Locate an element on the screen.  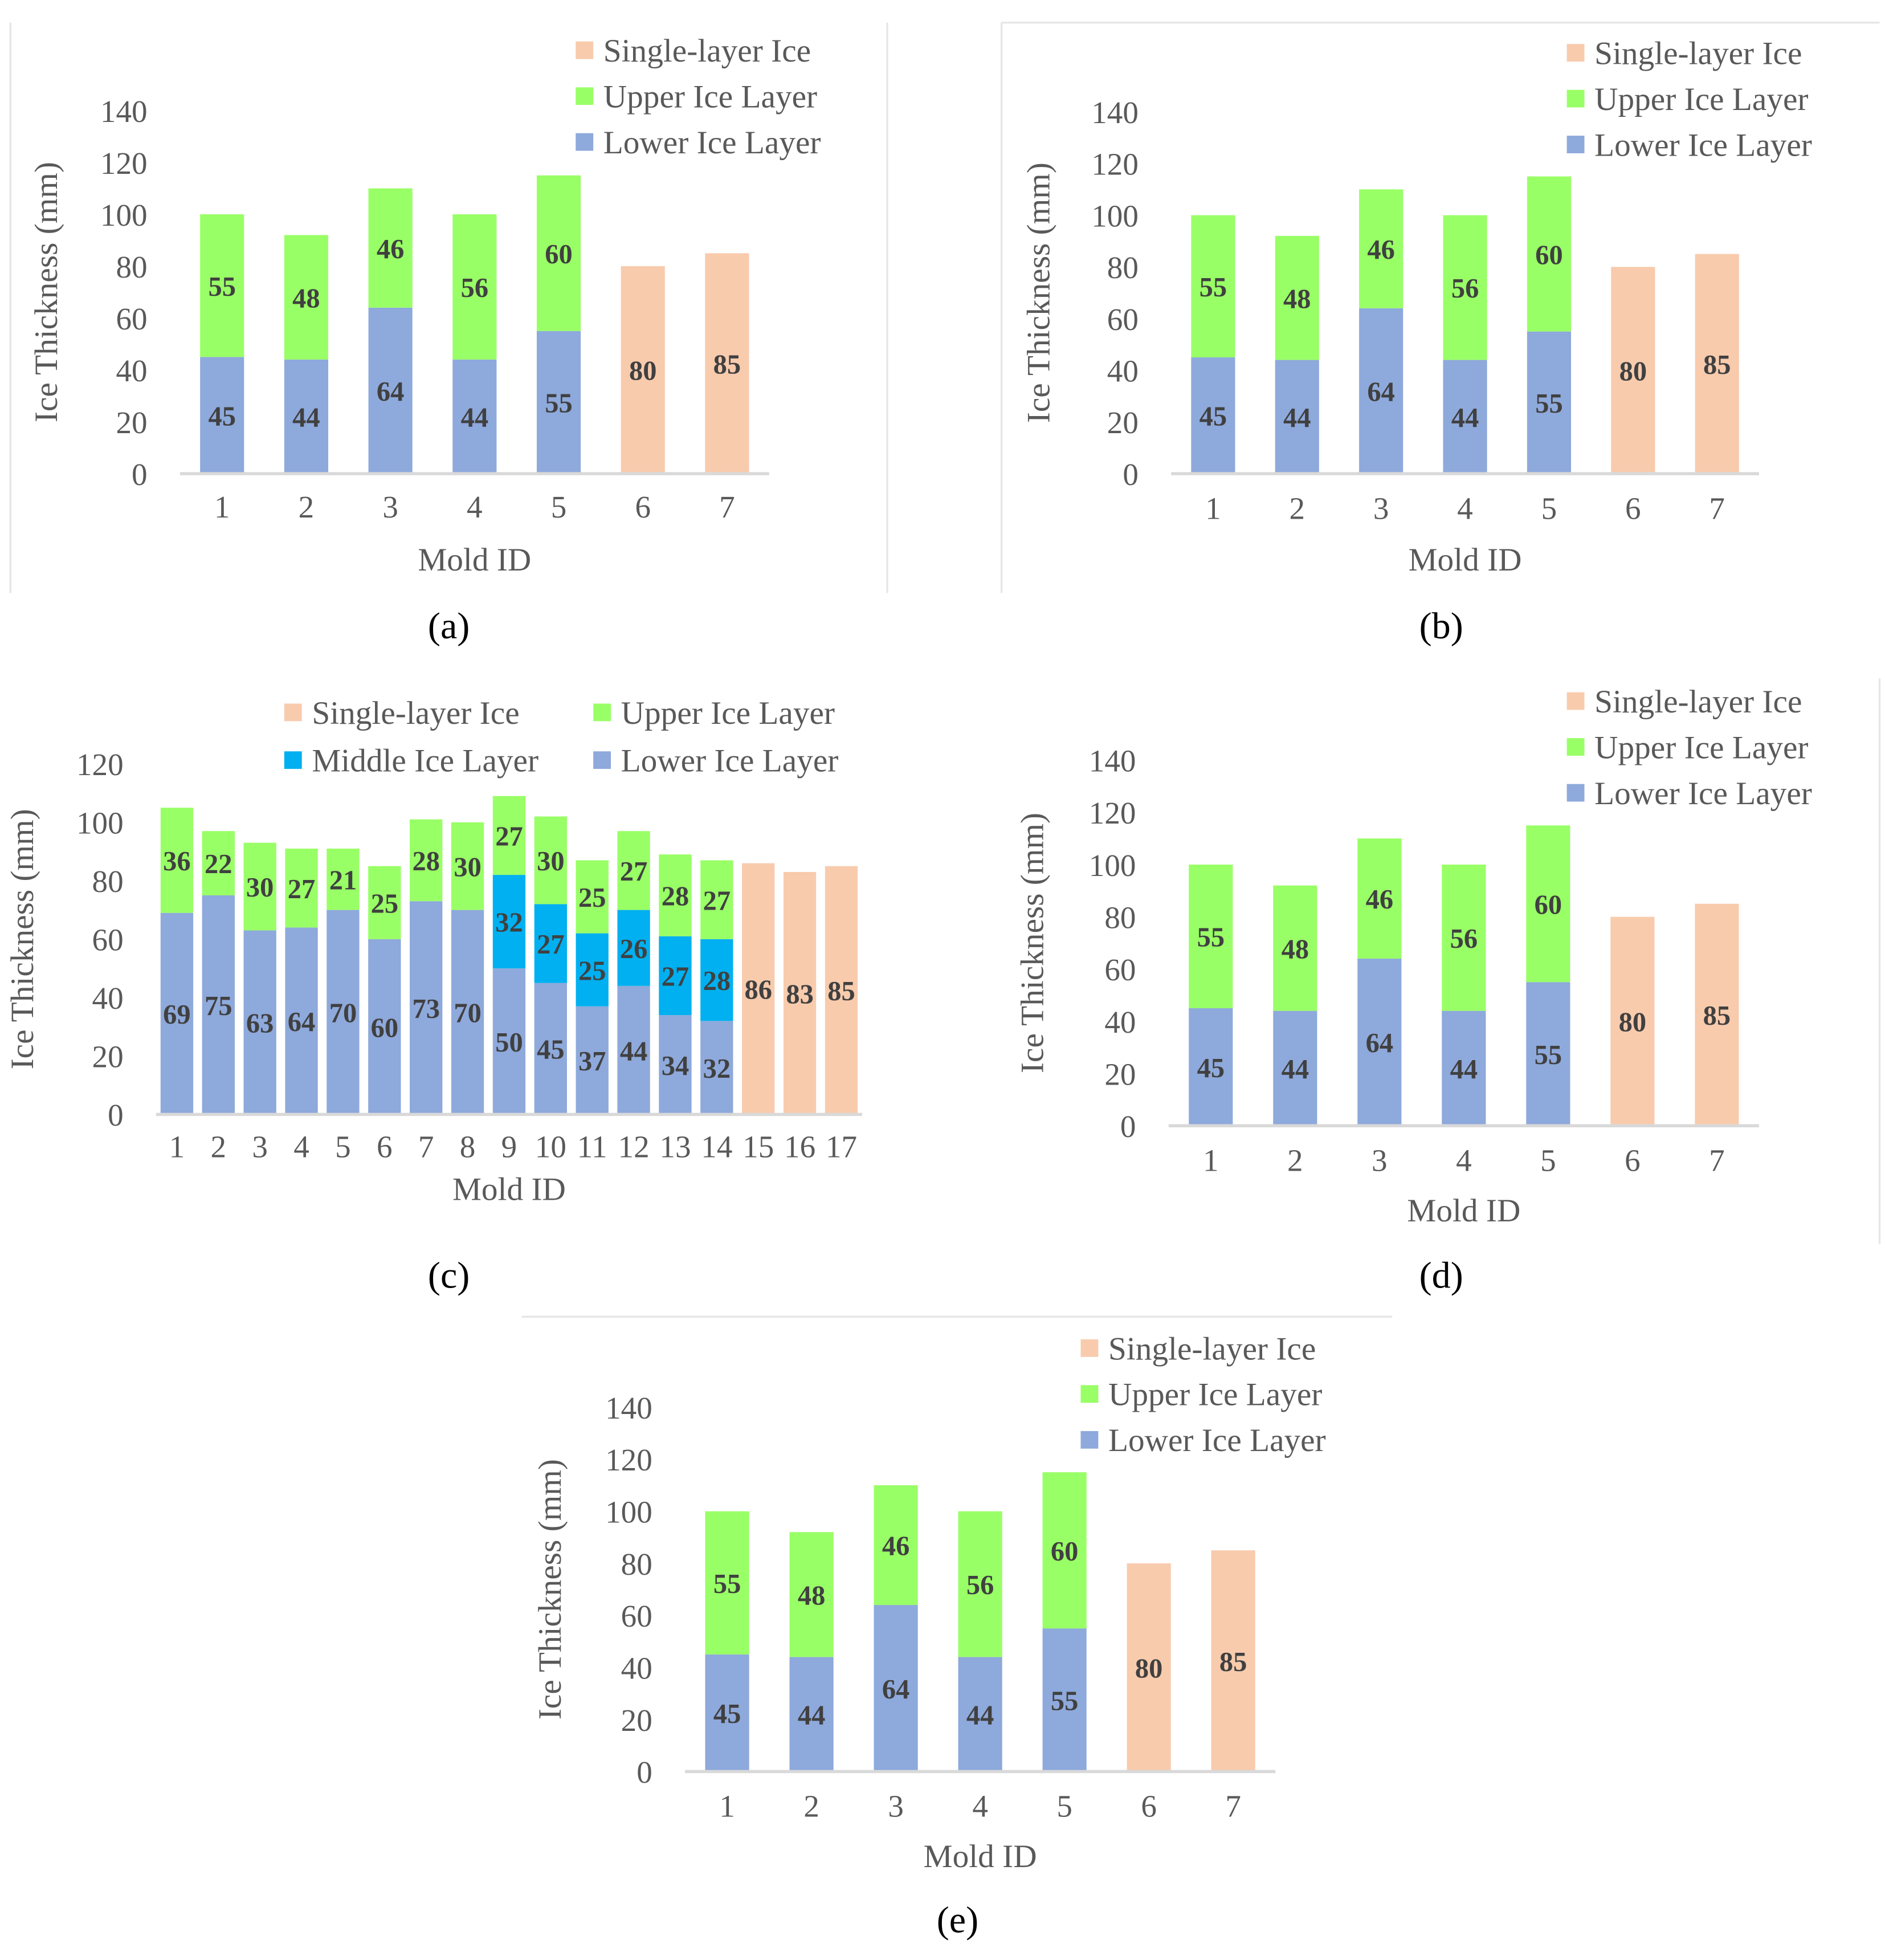
y-tick-label: 140 is located at coordinates (1113, 762).